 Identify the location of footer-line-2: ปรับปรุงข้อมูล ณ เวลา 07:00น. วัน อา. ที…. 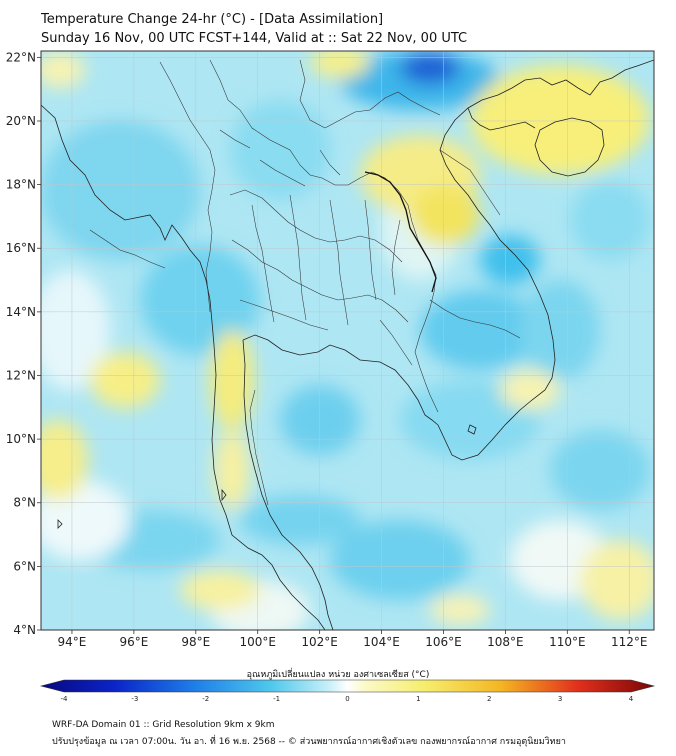
(309, 742).